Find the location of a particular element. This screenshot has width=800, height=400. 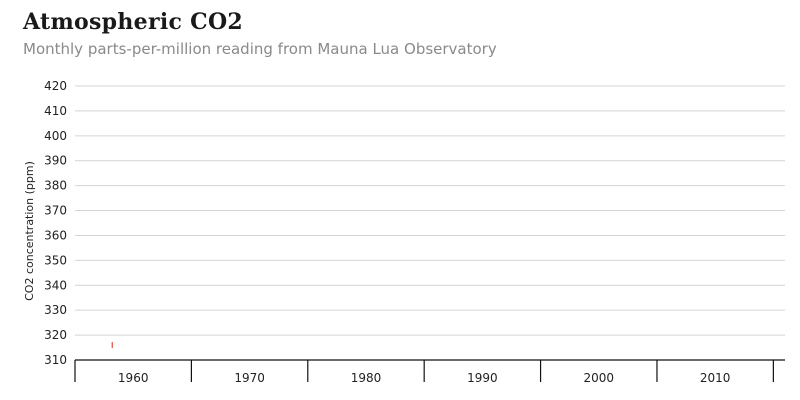

y-tick-label: 360 is located at coordinates (55, 235).